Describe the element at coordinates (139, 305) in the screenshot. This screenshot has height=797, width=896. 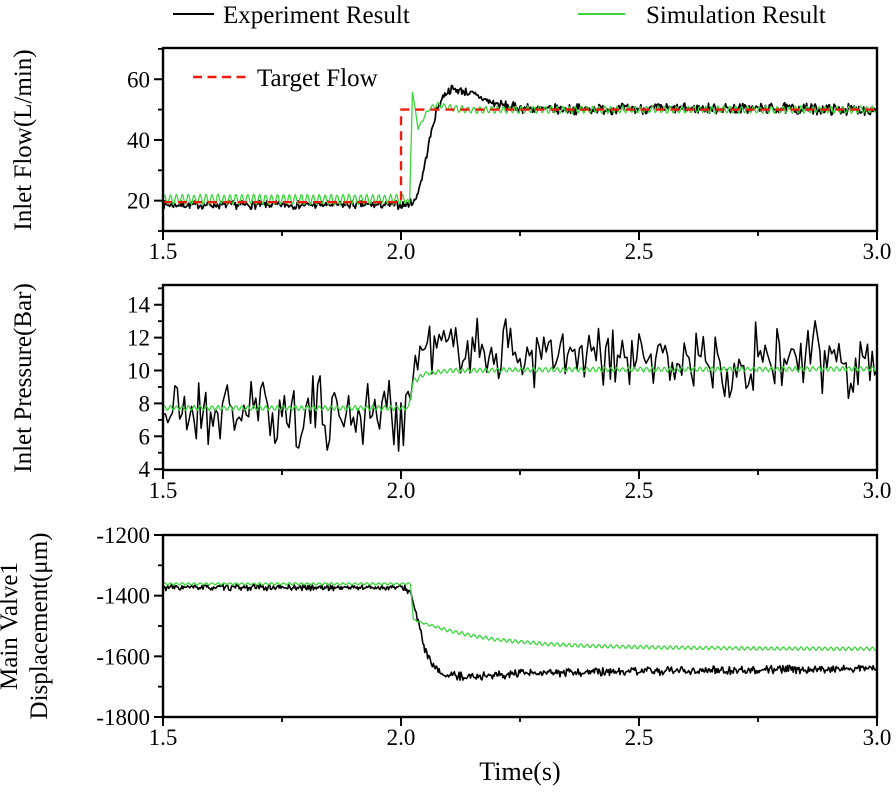
I see `y-tick-label: 14` at that location.